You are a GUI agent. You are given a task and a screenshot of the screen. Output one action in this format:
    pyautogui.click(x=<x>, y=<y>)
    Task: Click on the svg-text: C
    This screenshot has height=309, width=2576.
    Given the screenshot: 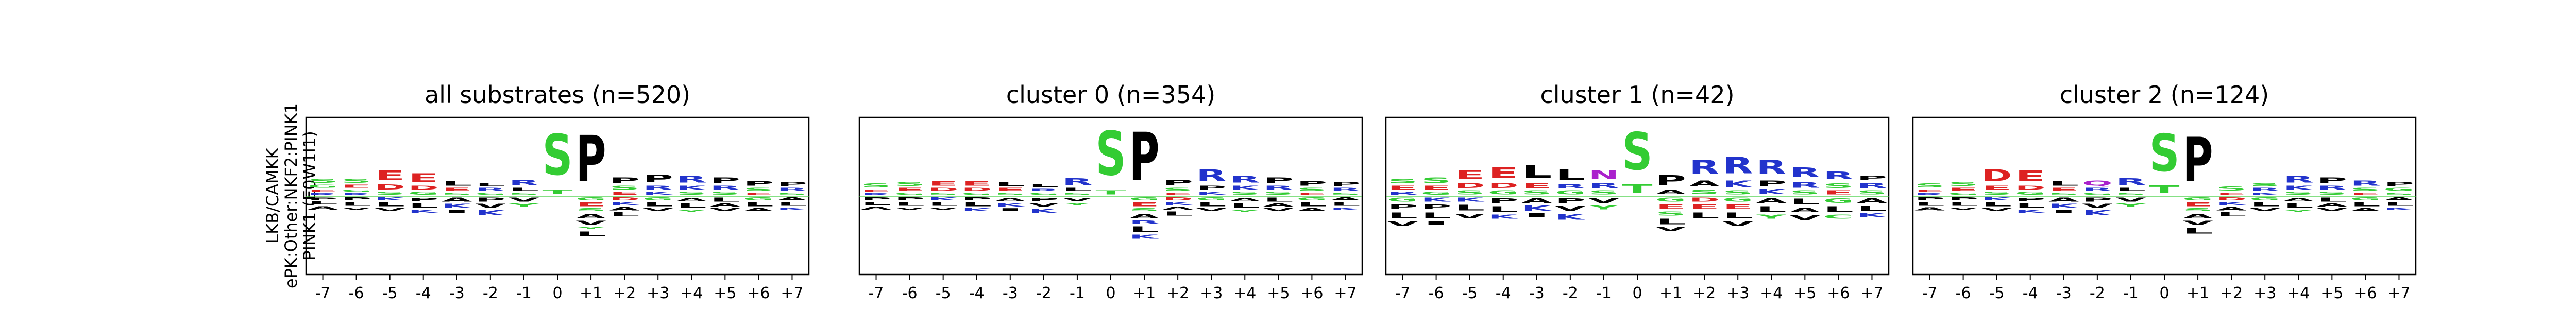 What is the action you would take?
    pyautogui.click(x=1839, y=217)
    